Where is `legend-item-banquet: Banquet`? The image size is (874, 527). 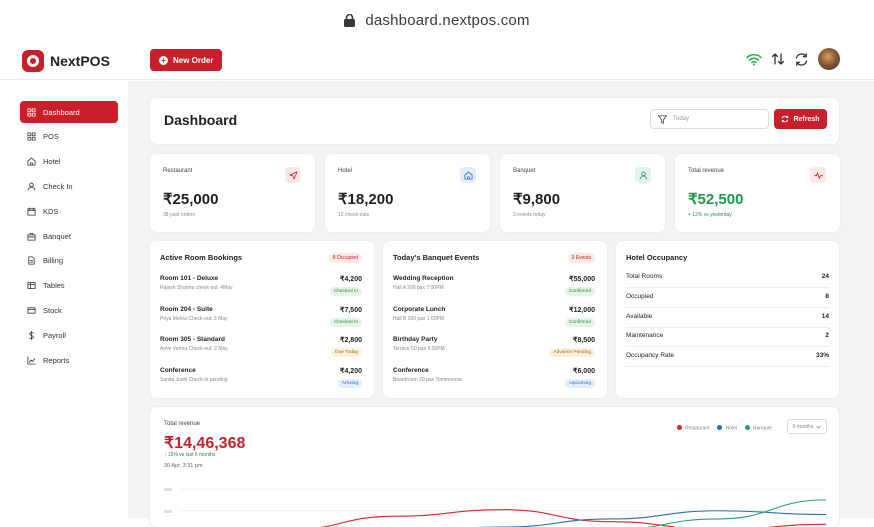 legend-item-banquet: Banquet is located at coordinates (758, 428).